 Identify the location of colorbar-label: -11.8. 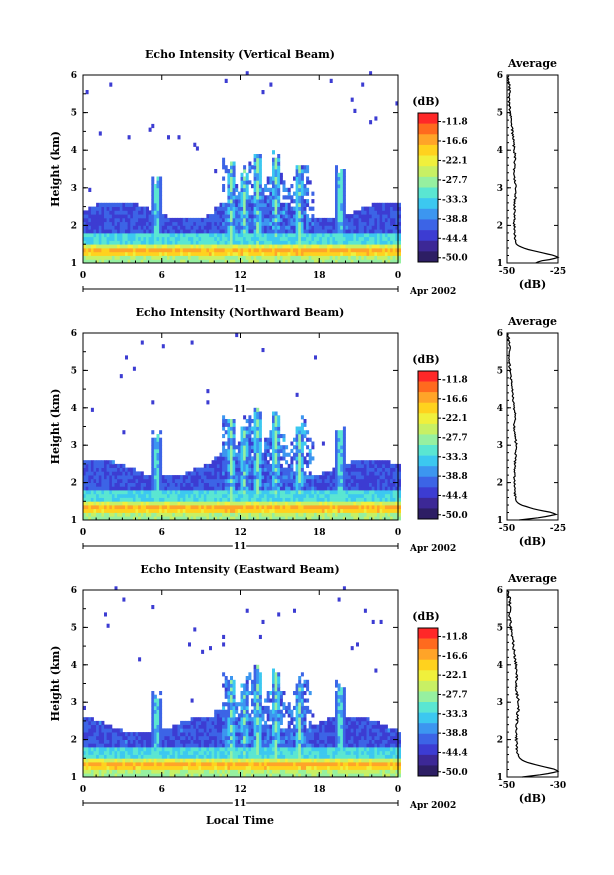
(455, 380).